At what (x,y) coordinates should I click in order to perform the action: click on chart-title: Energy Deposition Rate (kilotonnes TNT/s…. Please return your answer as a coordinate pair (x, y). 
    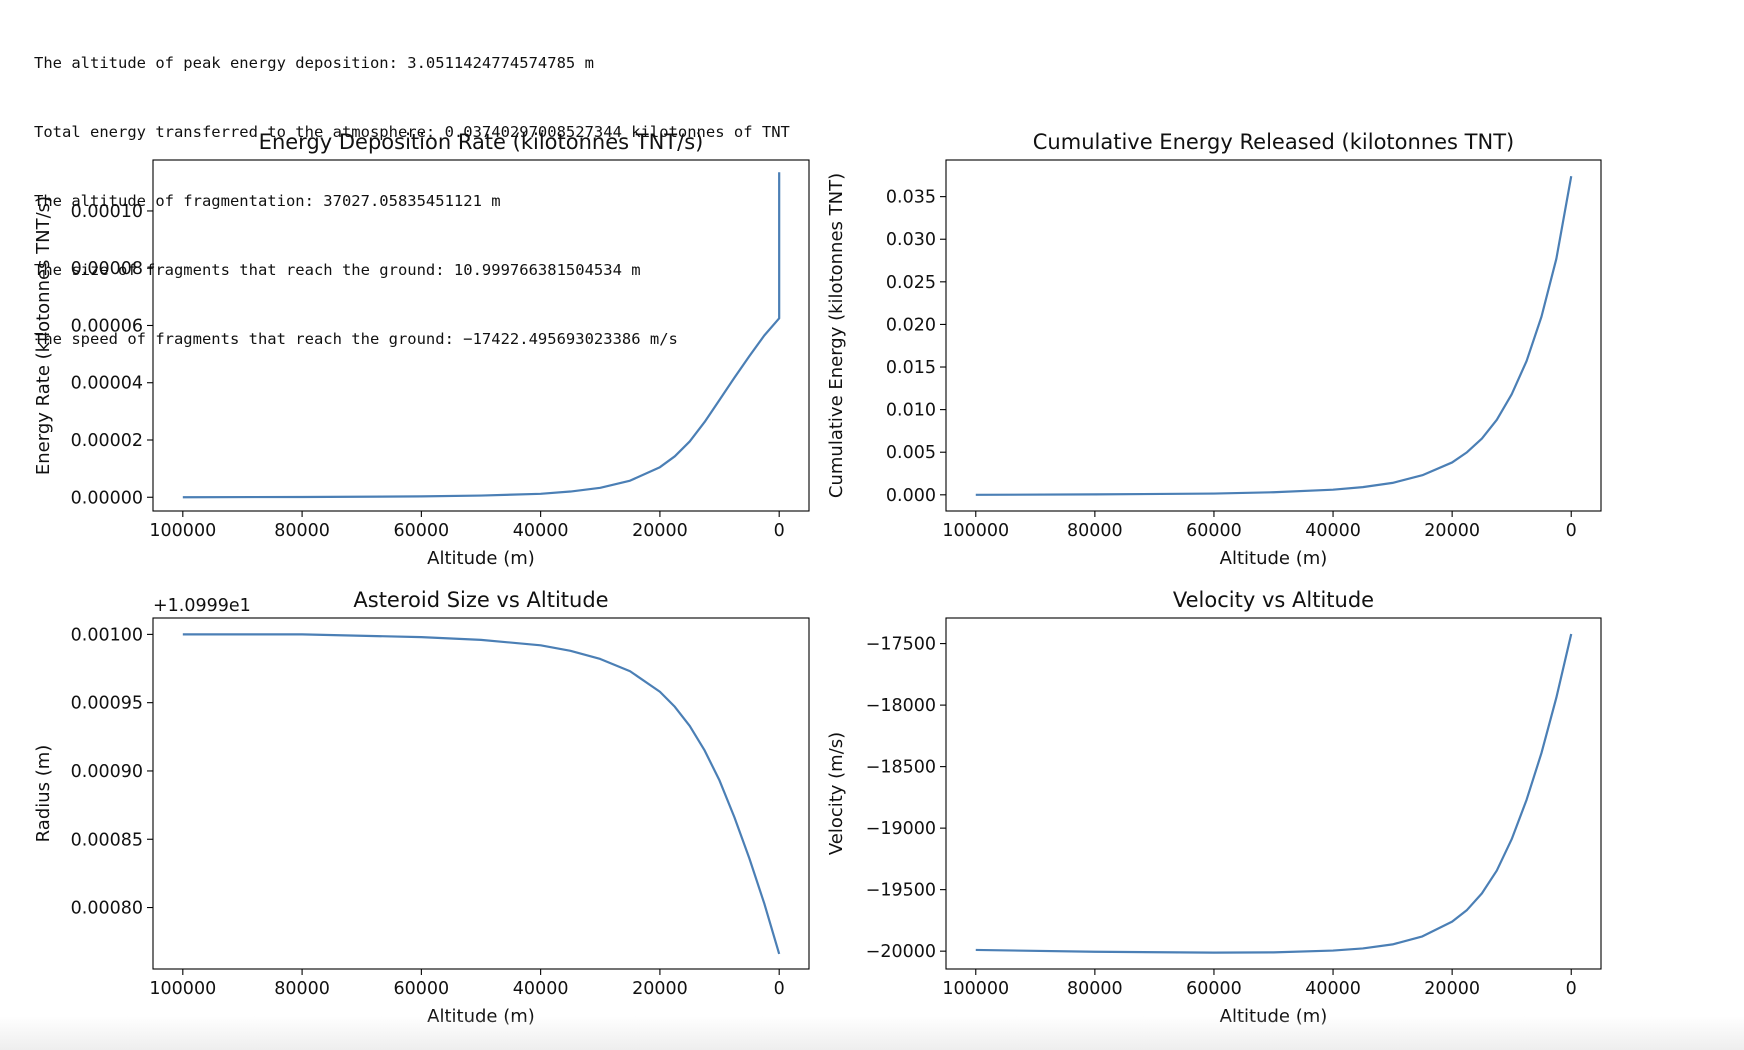
    Looking at the image, I should click on (481, 142).